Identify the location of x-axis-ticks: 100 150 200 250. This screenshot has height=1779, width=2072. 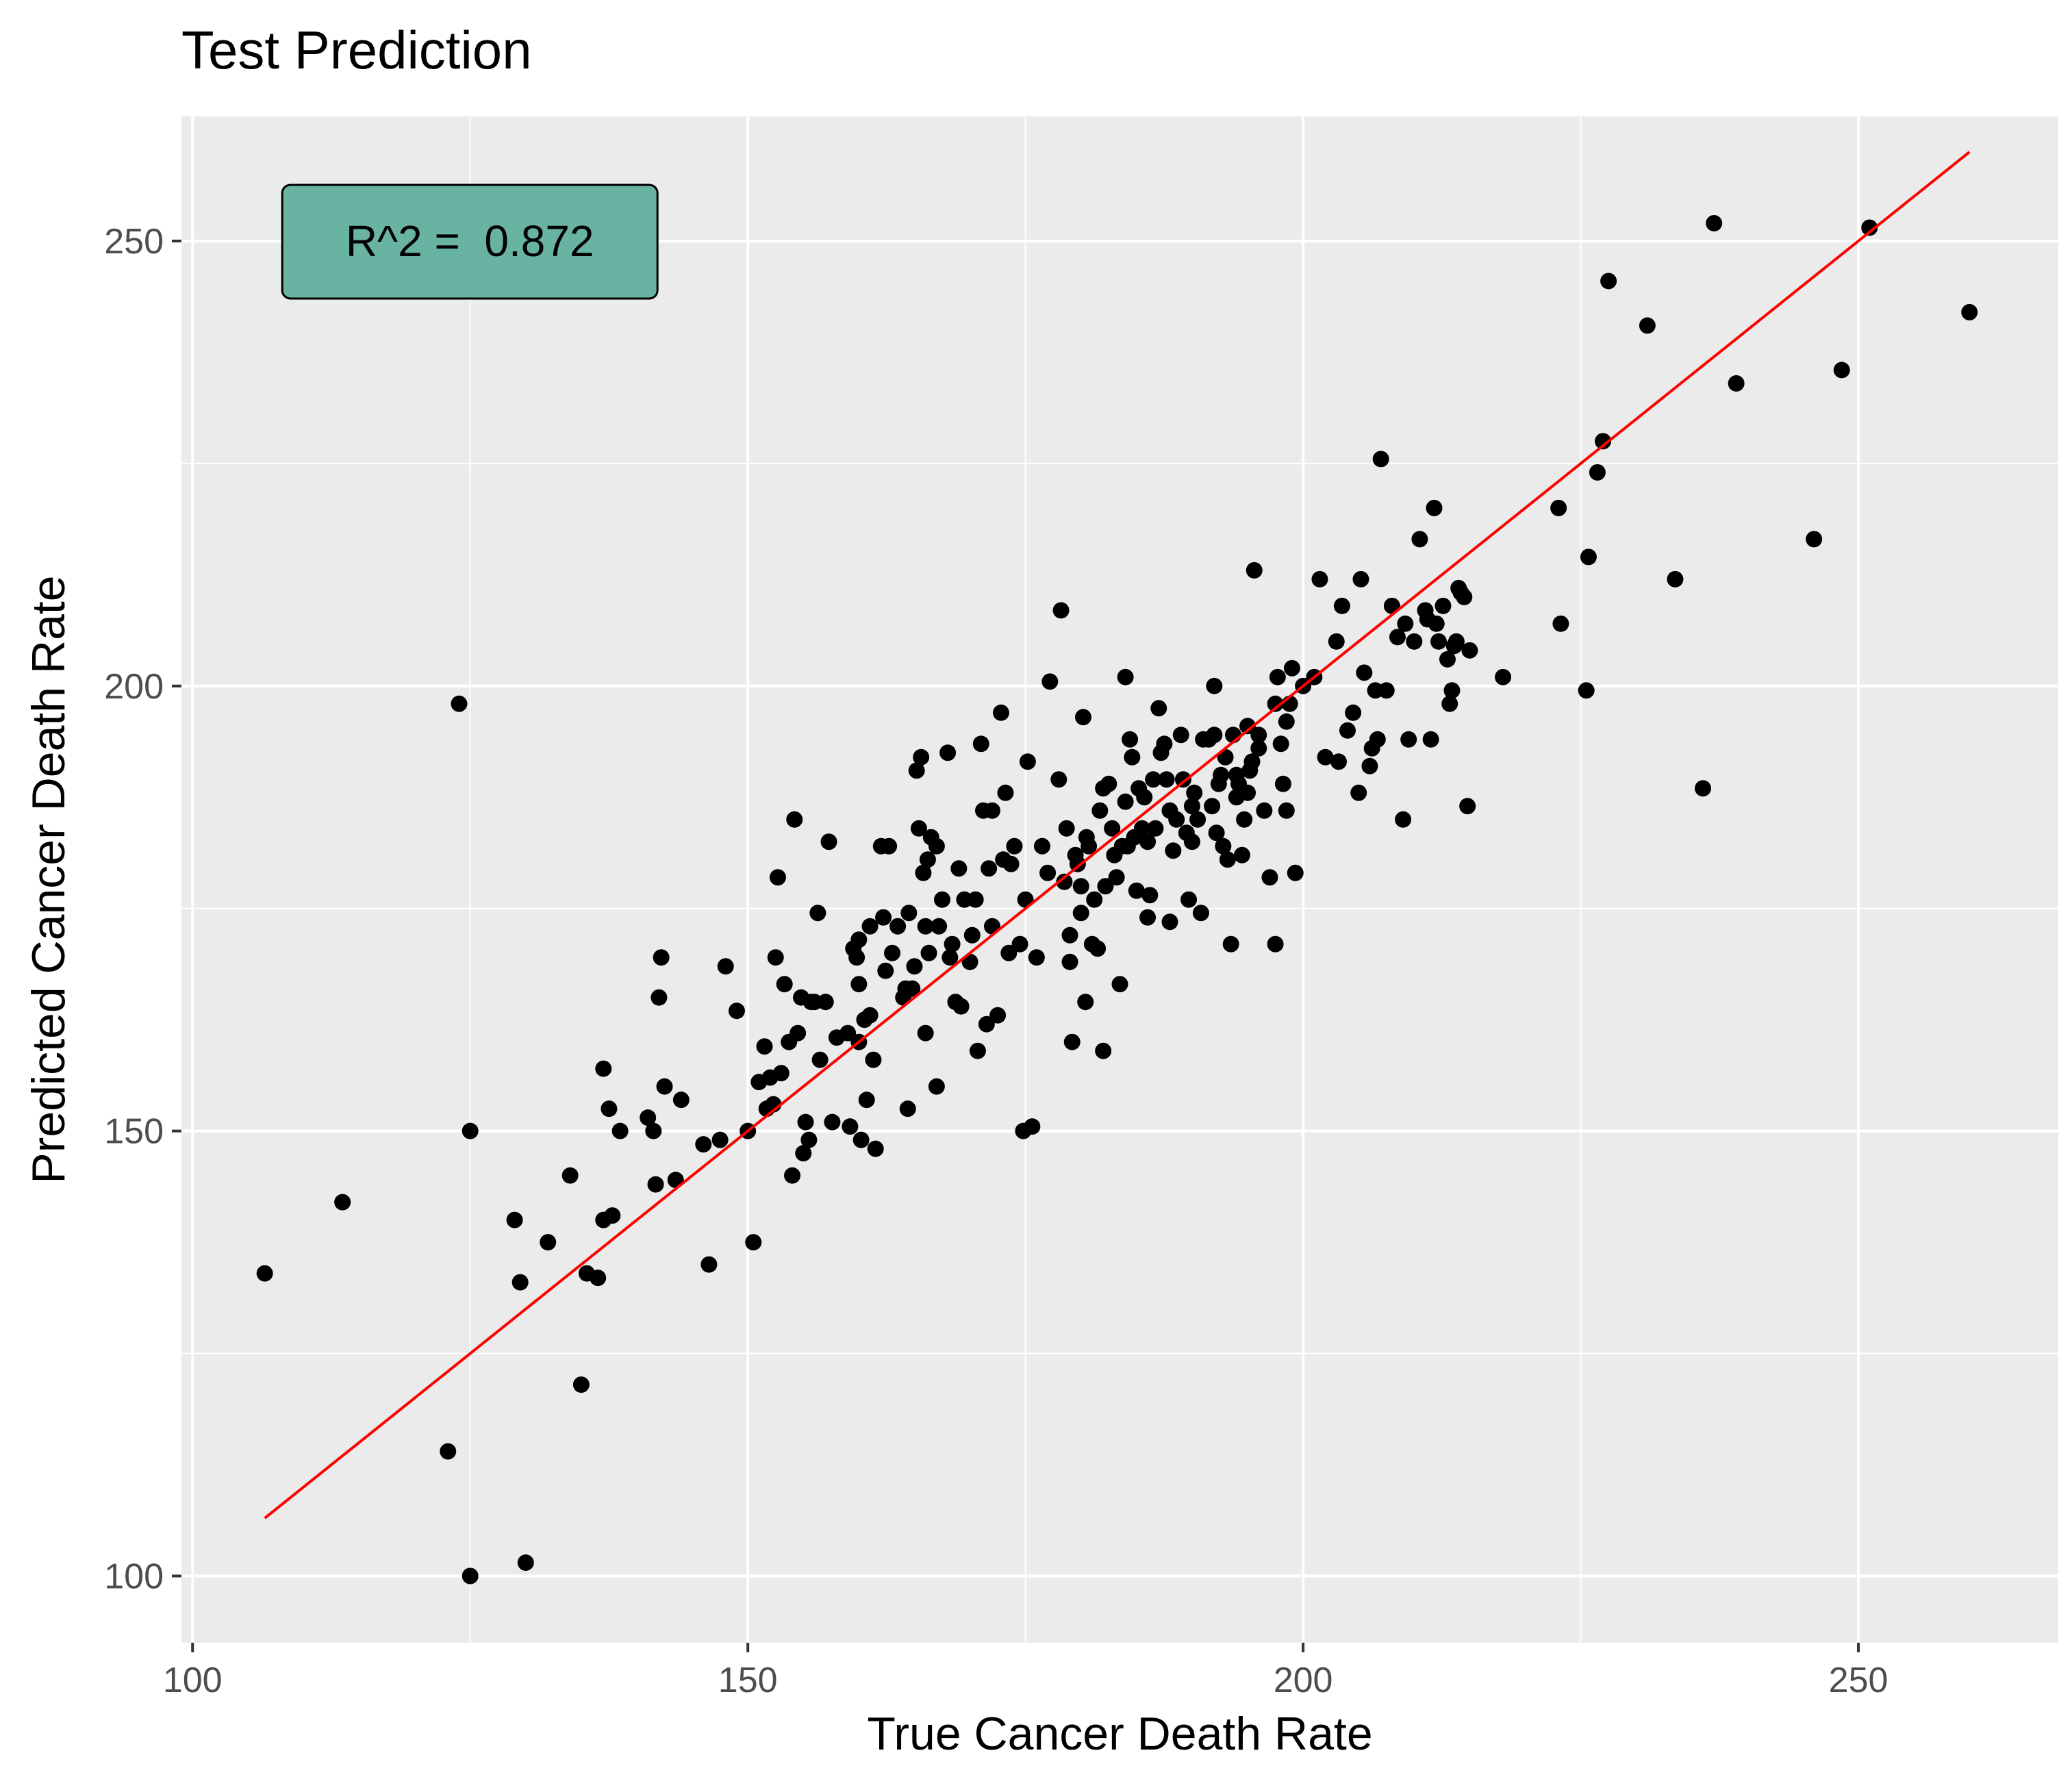
(1025, 1671).